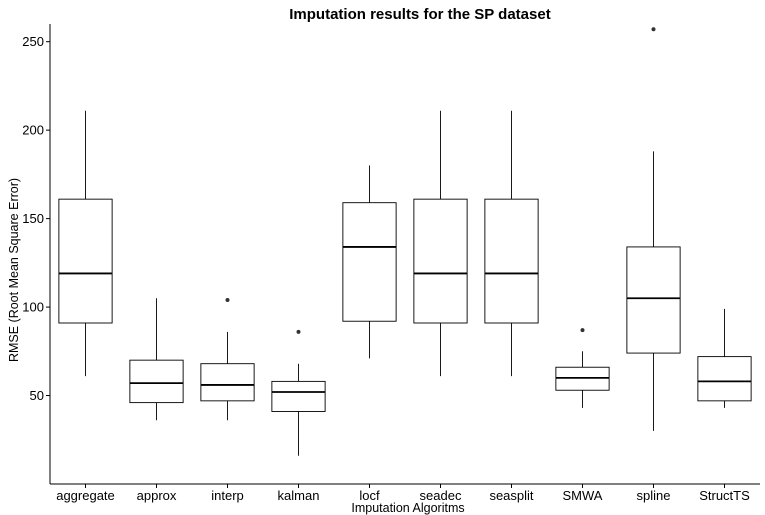 The height and width of the screenshot is (515, 765). I want to click on box-locf, so click(369, 262).